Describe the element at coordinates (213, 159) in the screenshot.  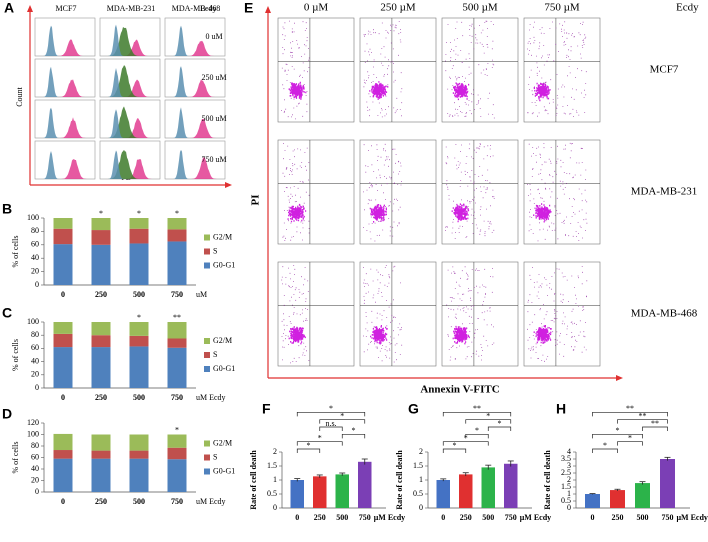
I see `row-label: 750 uM` at that location.